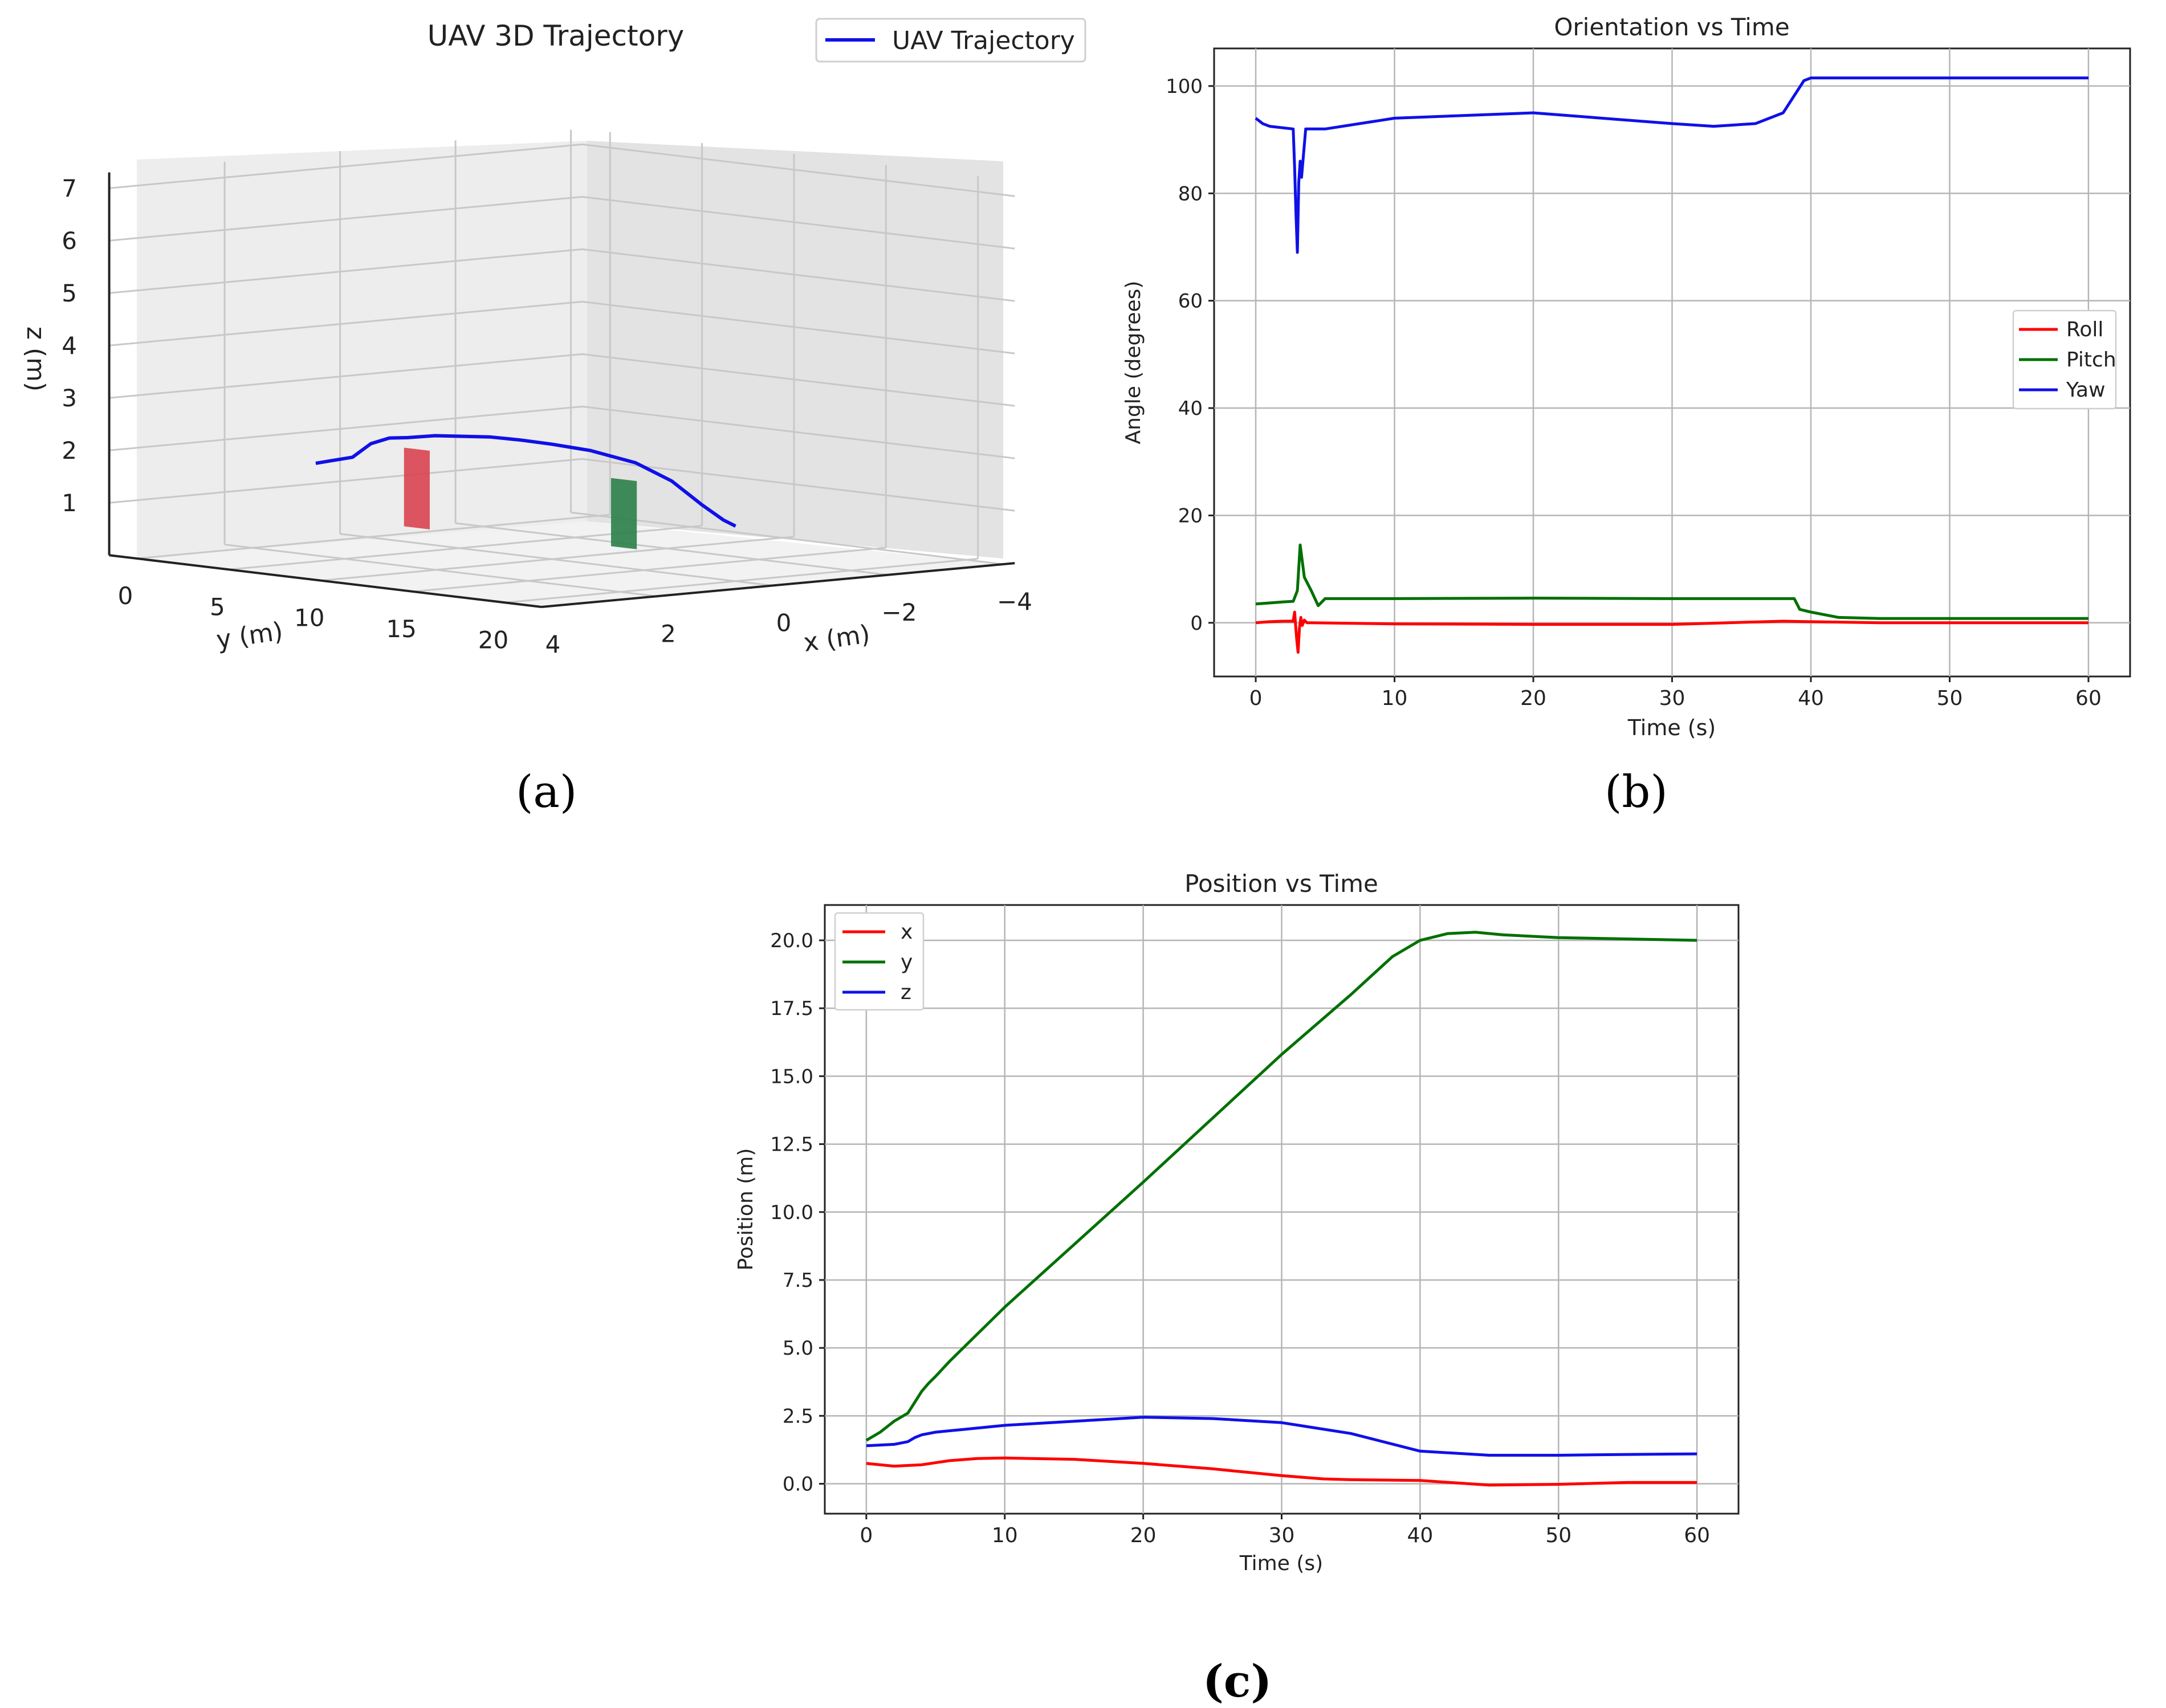  Describe the element at coordinates (784, 623) in the screenshot. I see `chart-a-xtick-label: 0` at that location.